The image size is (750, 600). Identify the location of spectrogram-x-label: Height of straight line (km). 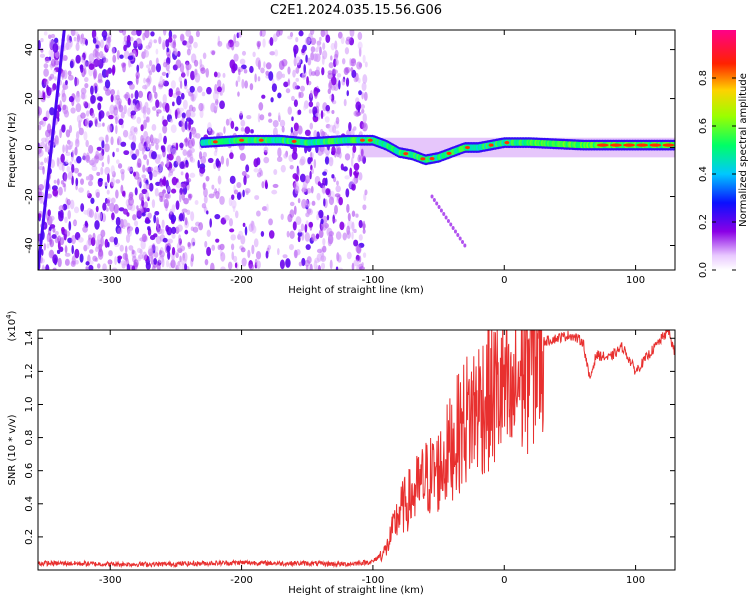
(356, 290).